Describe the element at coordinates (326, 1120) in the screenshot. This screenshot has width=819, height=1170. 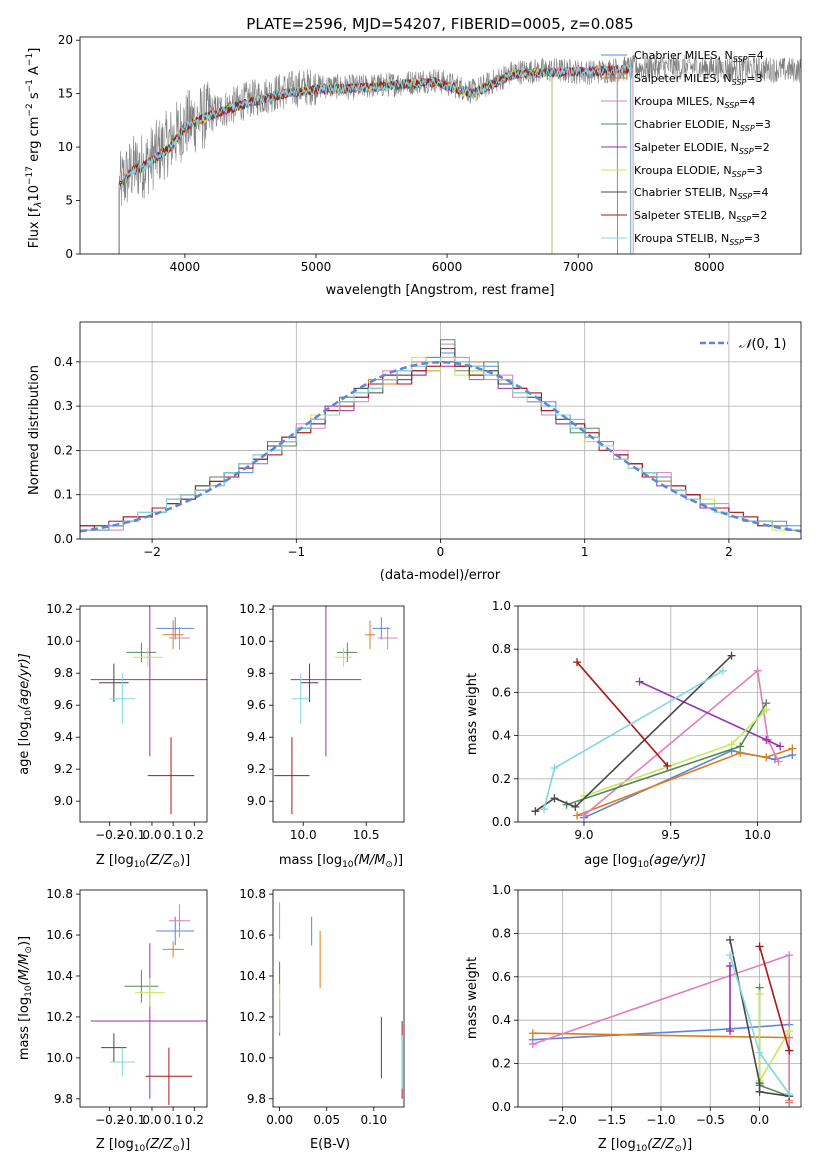
I see `x-tick-label: 0.05` at that location.